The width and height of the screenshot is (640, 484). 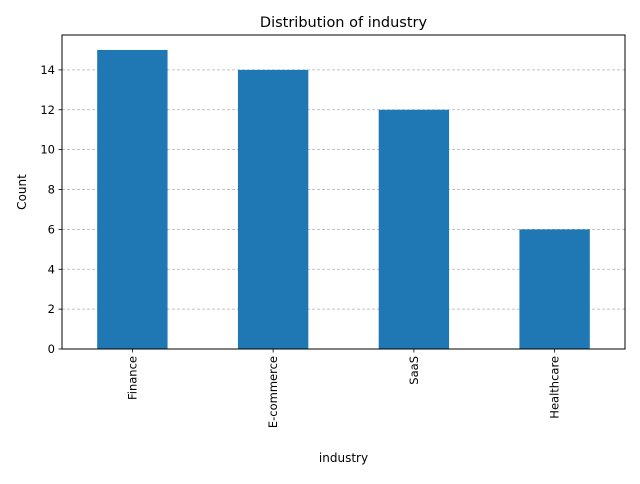 I want to click on x-axis-ticks: Finance E-commerce SaaS Healthcare, so click(x=343, y=388).